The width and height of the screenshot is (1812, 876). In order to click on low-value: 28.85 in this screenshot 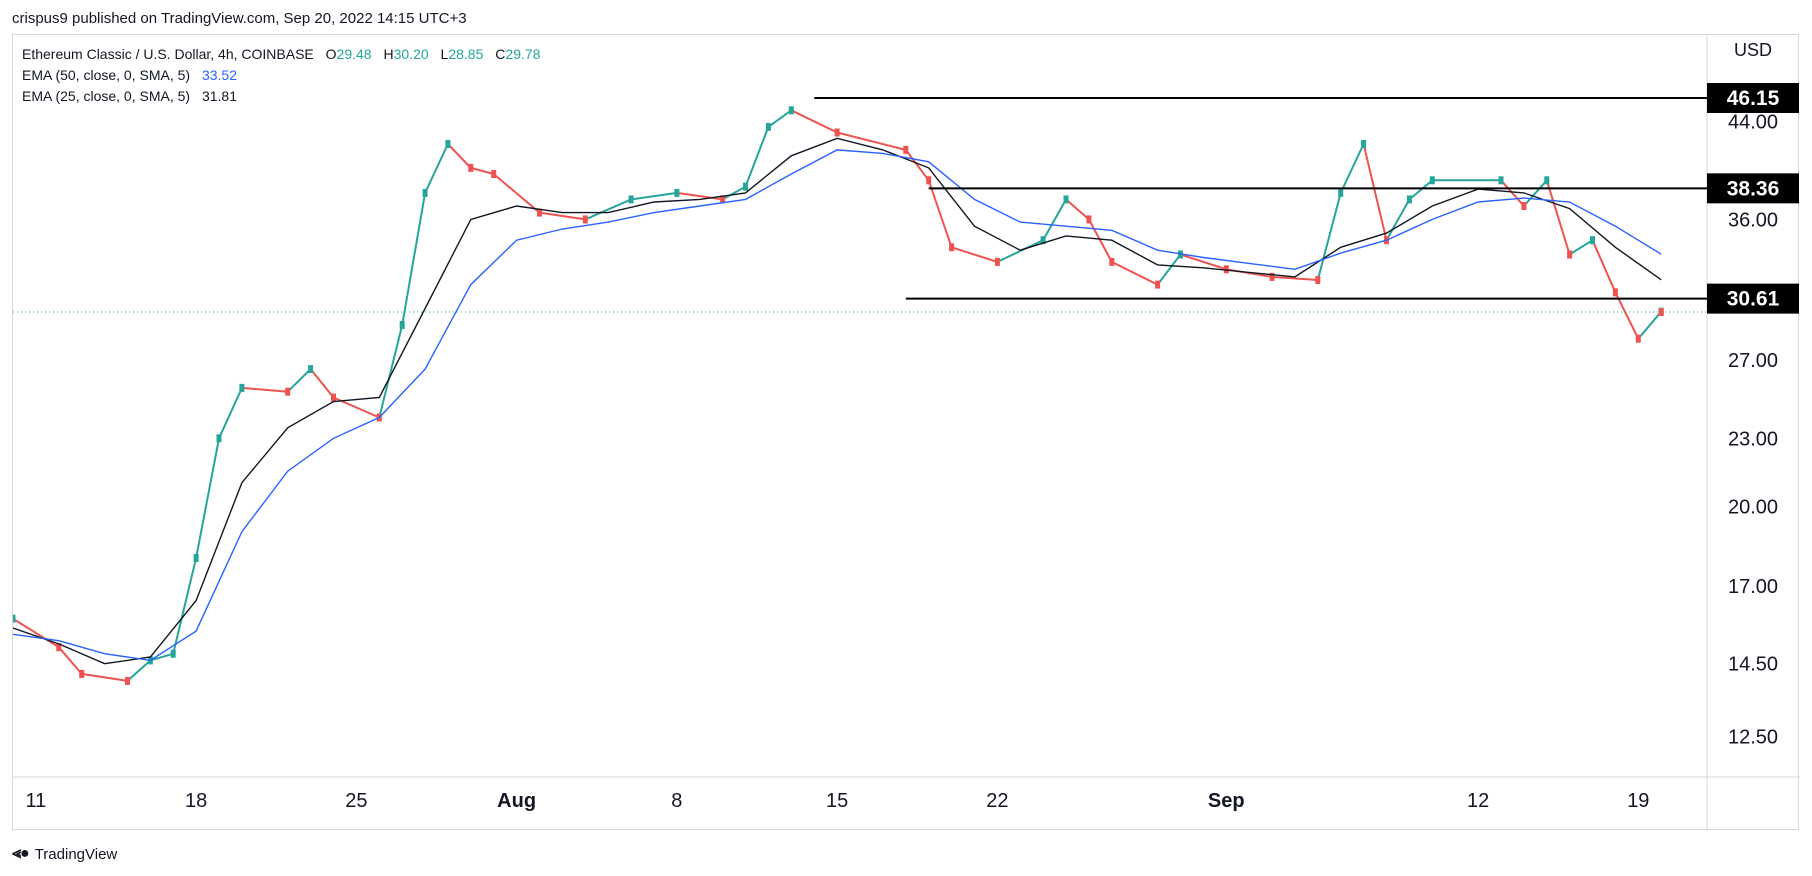, I will do `click(466, 54)`.